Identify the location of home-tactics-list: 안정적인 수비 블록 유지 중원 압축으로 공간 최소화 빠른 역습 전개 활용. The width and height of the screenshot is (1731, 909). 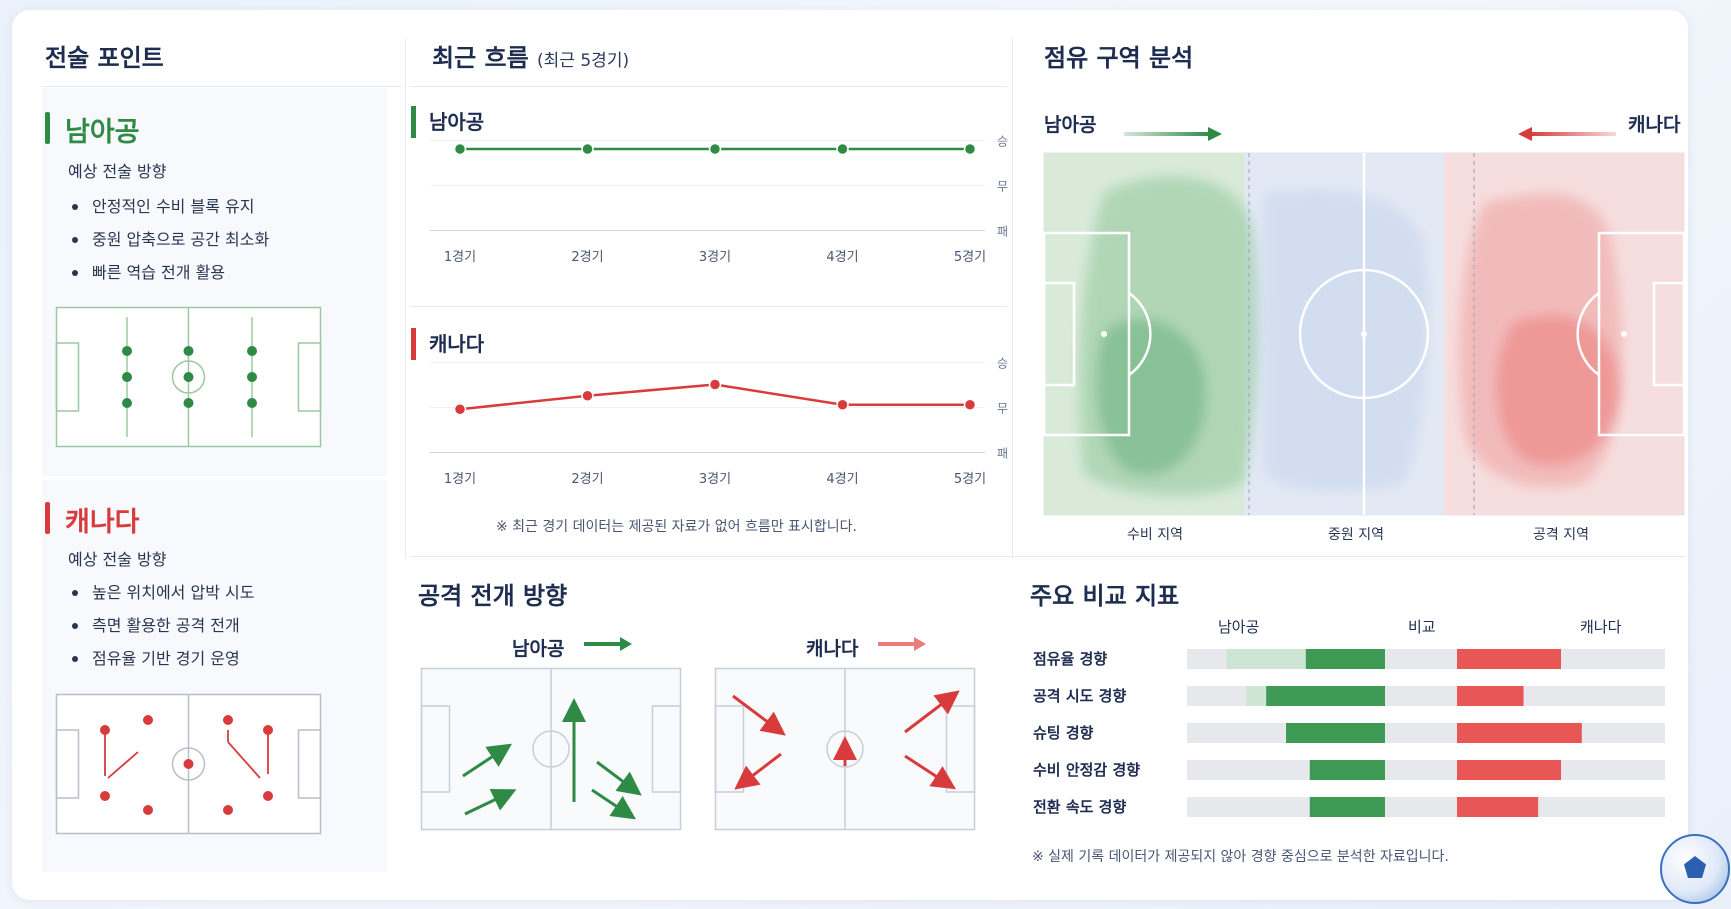
(170, 239).